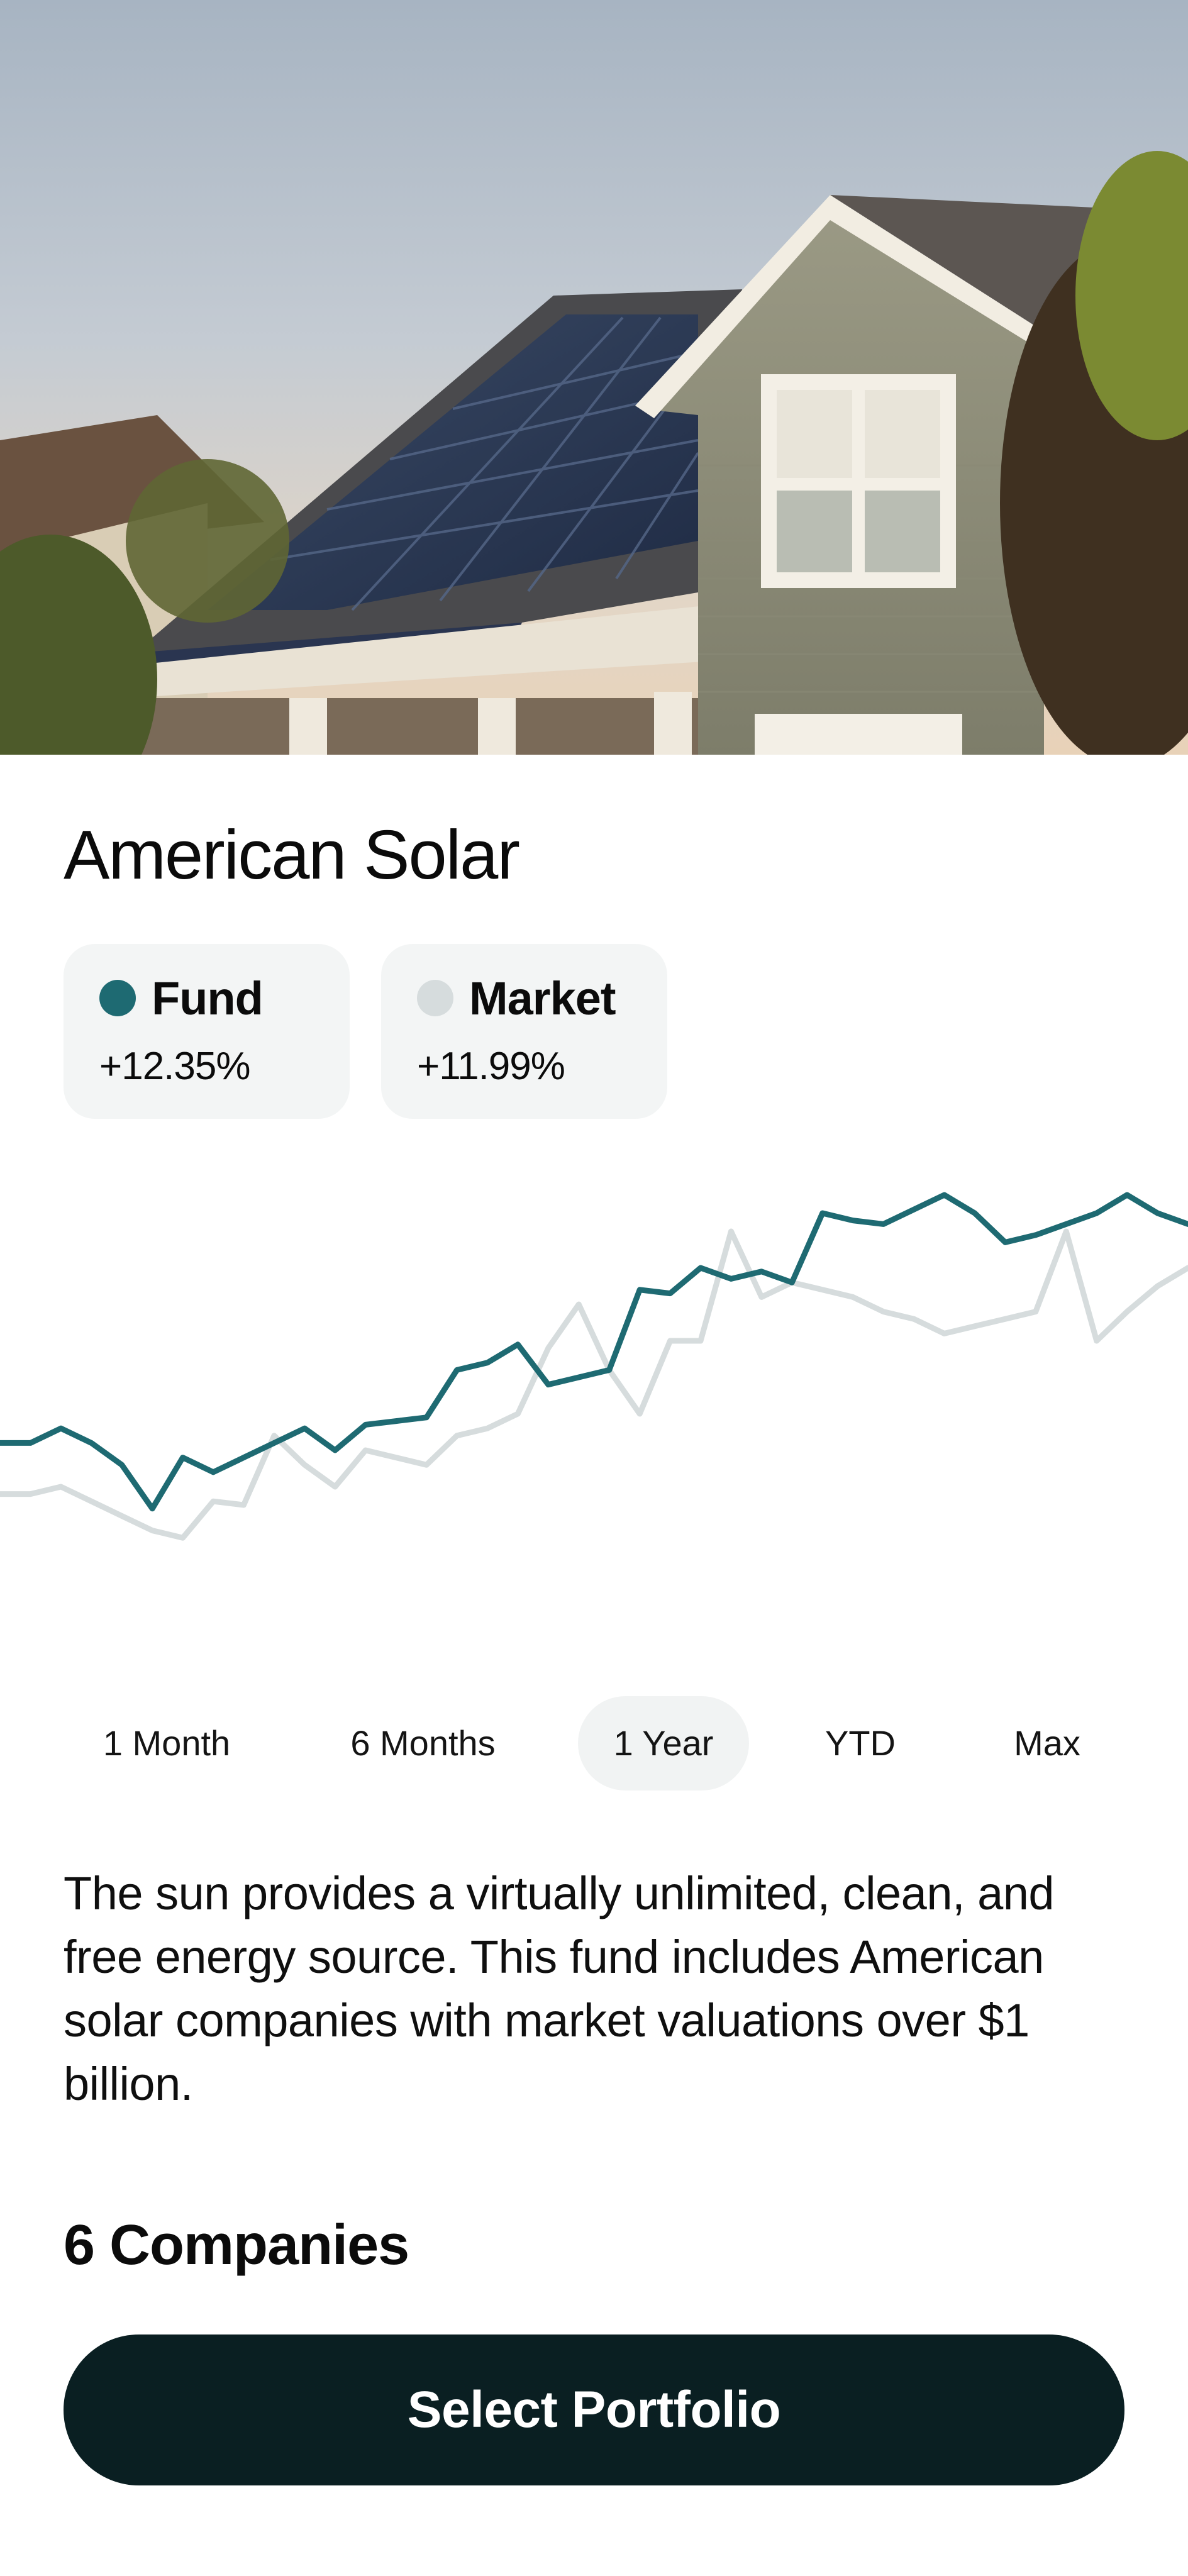 Image resolution: width=1188 pixels, height=2576 pixels. What do you see at coordinates (167, 1743) in the screenshot?
I see `range-1-month-button: 1 Month` at bounding box center [167, 1743].